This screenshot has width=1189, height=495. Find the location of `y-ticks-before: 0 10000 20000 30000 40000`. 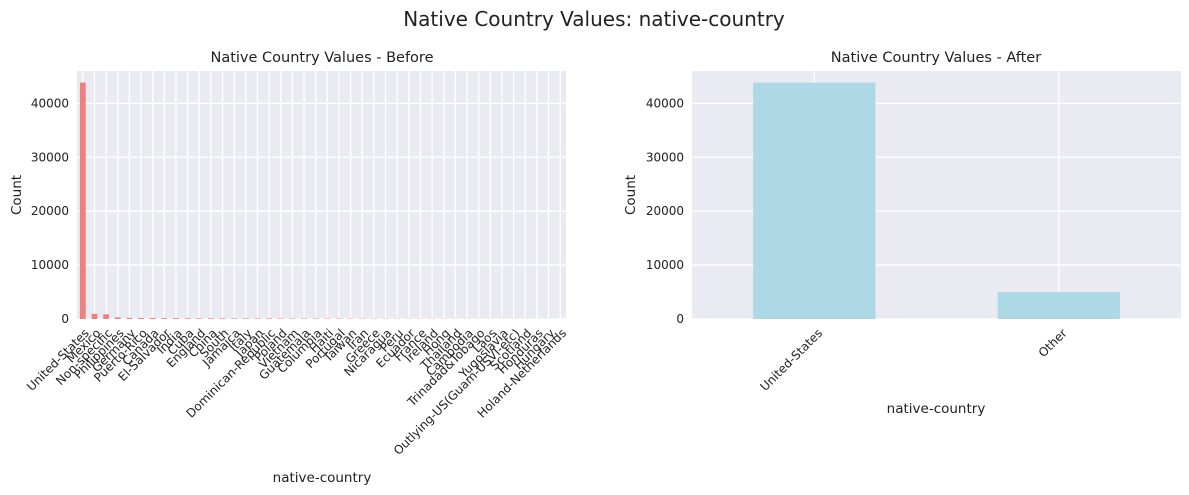

y-ticks-before: 0 10000 20000 30000 40000 is located at coordinates (50, 211).